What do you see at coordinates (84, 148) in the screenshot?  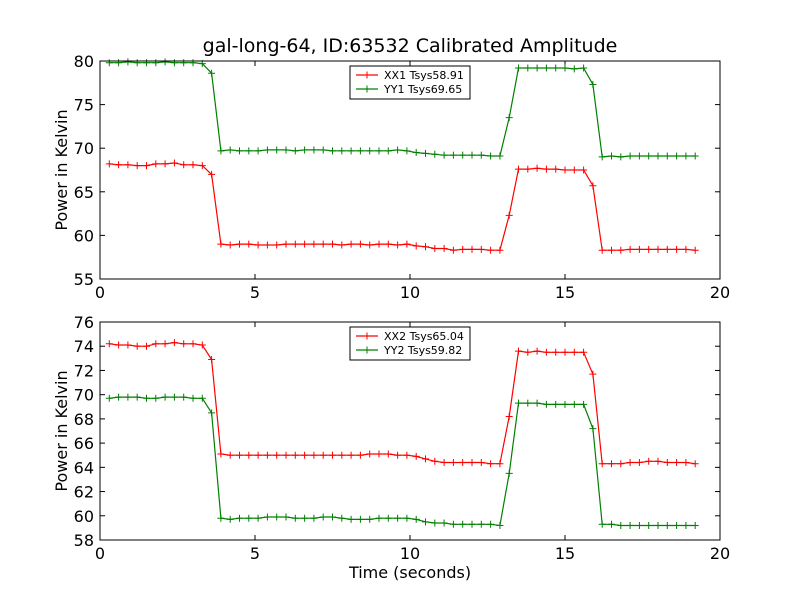 I see `y-tick-label: 70` at bounding box center [84, 148].